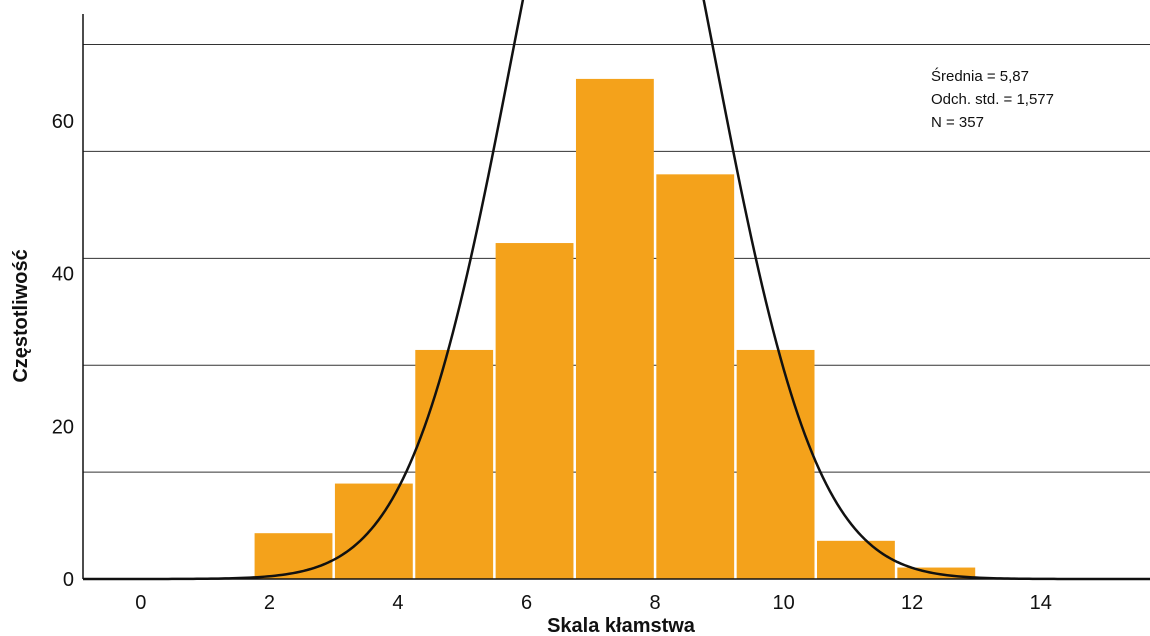 This screenshot has width=1150, height=636. What do you see at coordinates (397, 603) in the screenshot?
I see `x-tick-label-4: 4` at bounding box center [397, 603].